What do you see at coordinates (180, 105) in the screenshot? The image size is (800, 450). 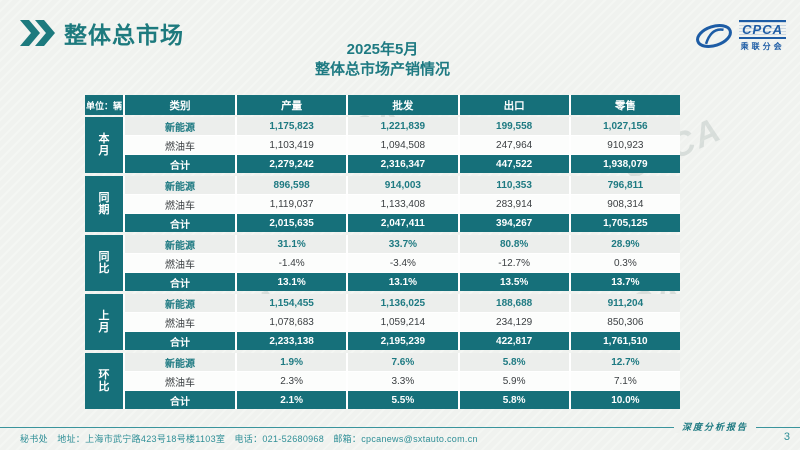 I see `col-header-category: 类别` at bounding box center [180, 105].